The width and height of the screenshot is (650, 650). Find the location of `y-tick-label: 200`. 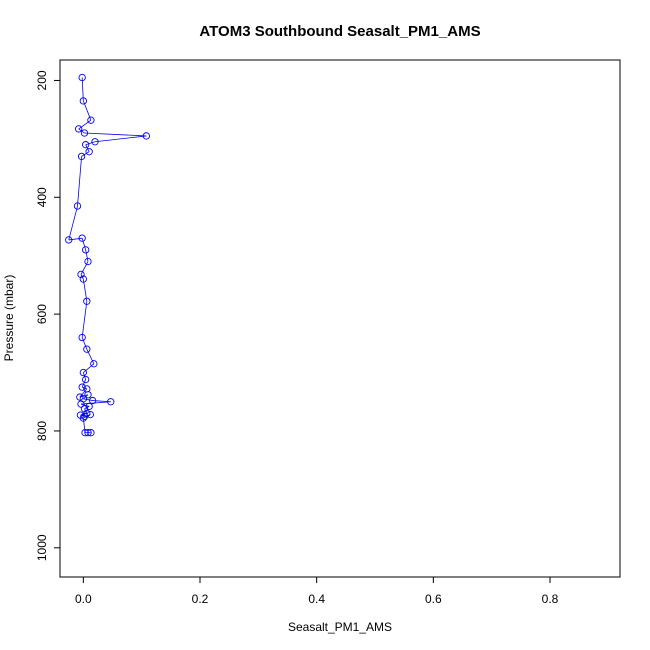

y-tick-label: 200 is located at coordinates (42, 80).